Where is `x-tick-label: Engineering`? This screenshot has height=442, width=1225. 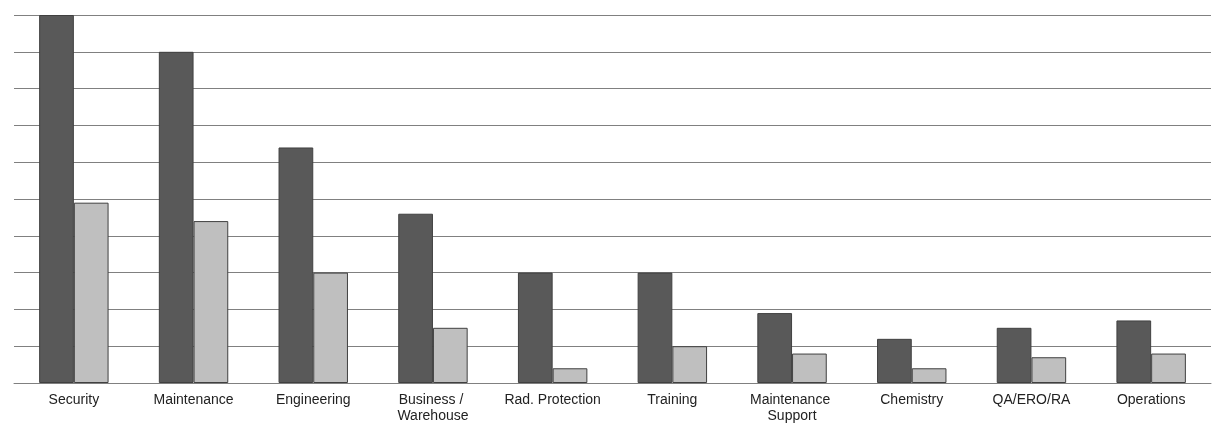 x-tick-label: Engineering is located at coordinates (313, 399).